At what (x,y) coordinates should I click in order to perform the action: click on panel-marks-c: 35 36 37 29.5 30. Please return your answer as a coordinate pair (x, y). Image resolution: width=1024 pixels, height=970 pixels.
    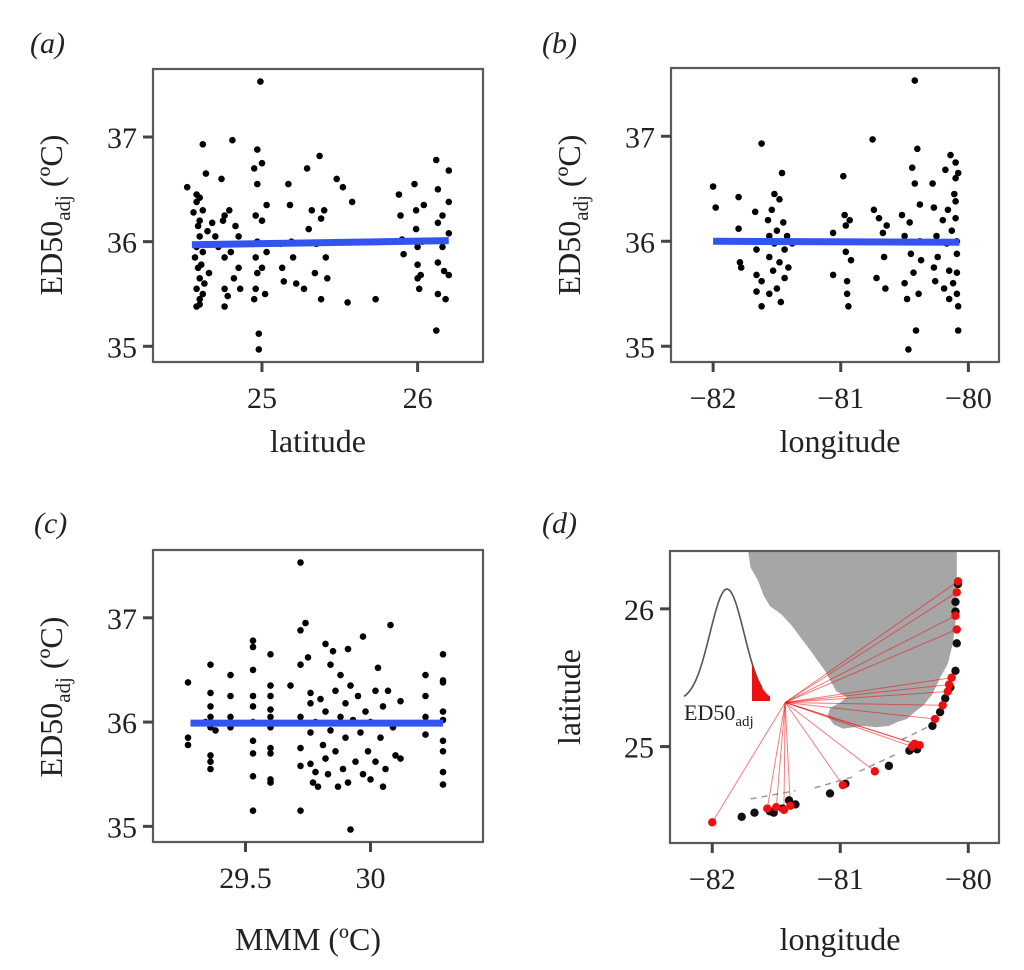
    Looking at the image, I should click on (296, 721).